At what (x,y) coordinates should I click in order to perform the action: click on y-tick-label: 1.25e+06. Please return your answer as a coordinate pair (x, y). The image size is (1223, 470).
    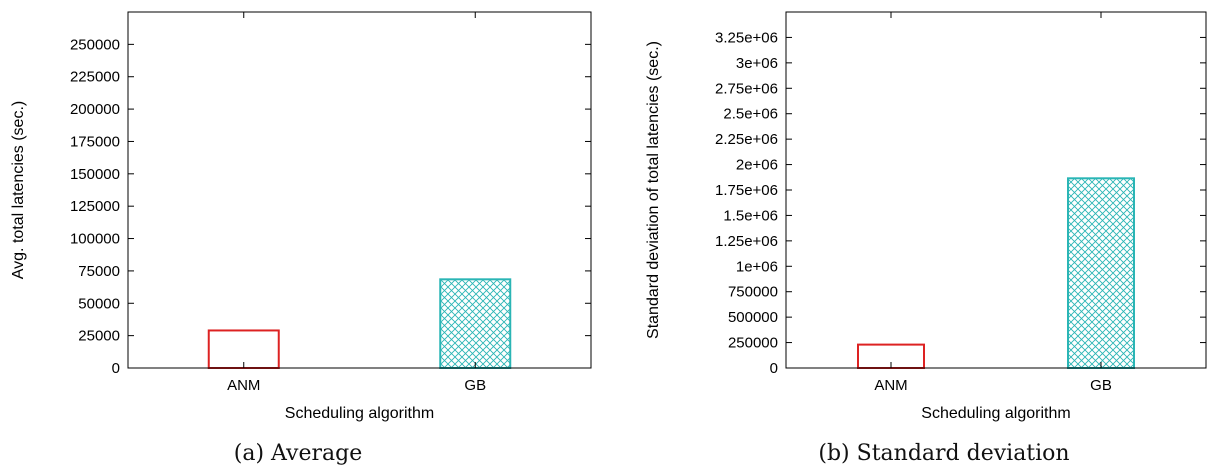
    Looking at the image, I should click on (746, 241).